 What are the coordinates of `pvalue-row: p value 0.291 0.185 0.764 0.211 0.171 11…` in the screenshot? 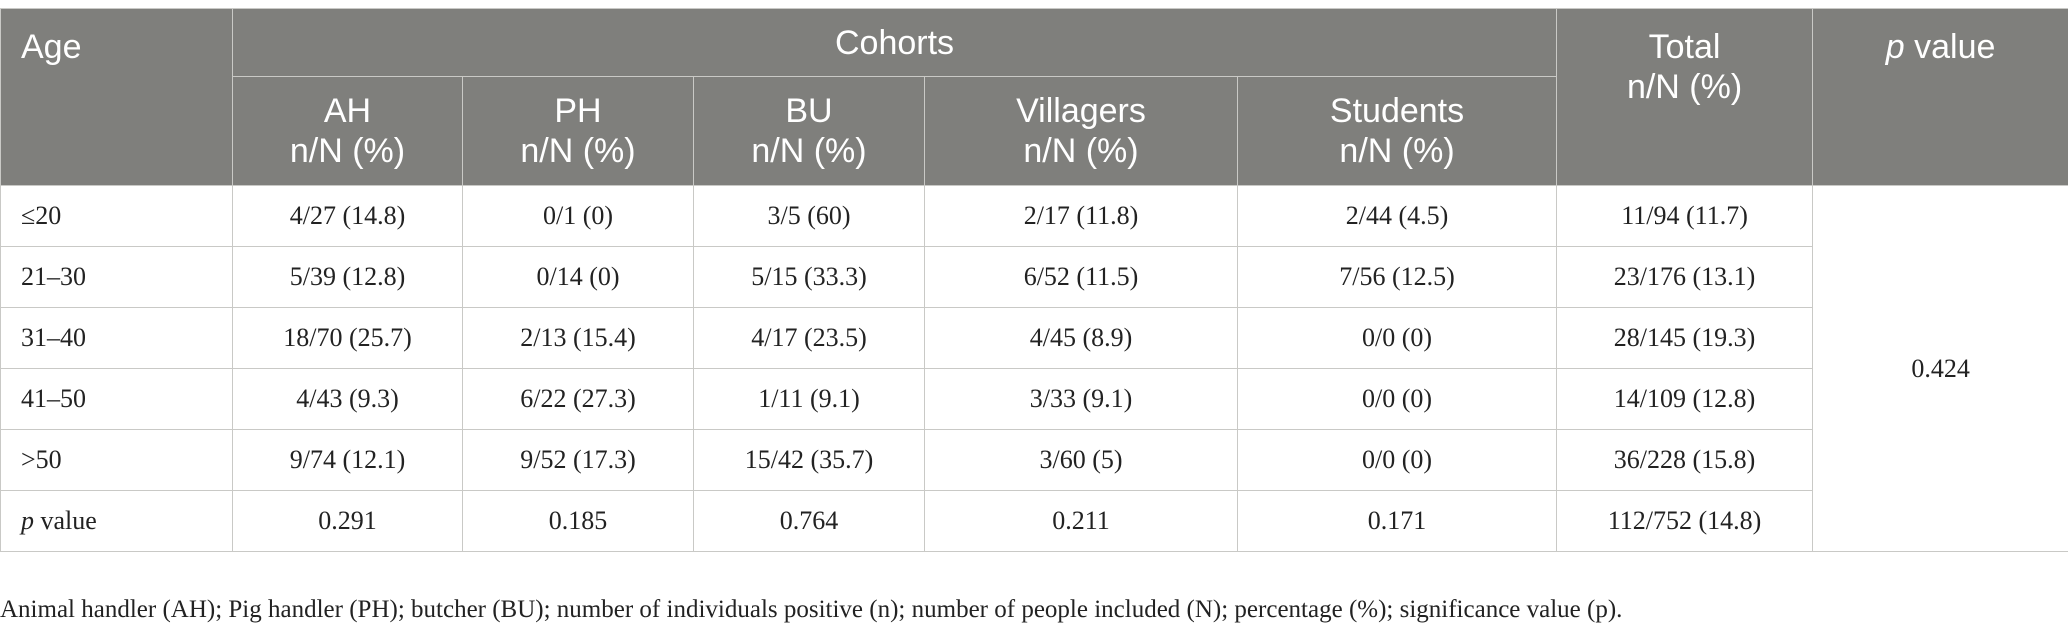 It's located at (1034, 521).